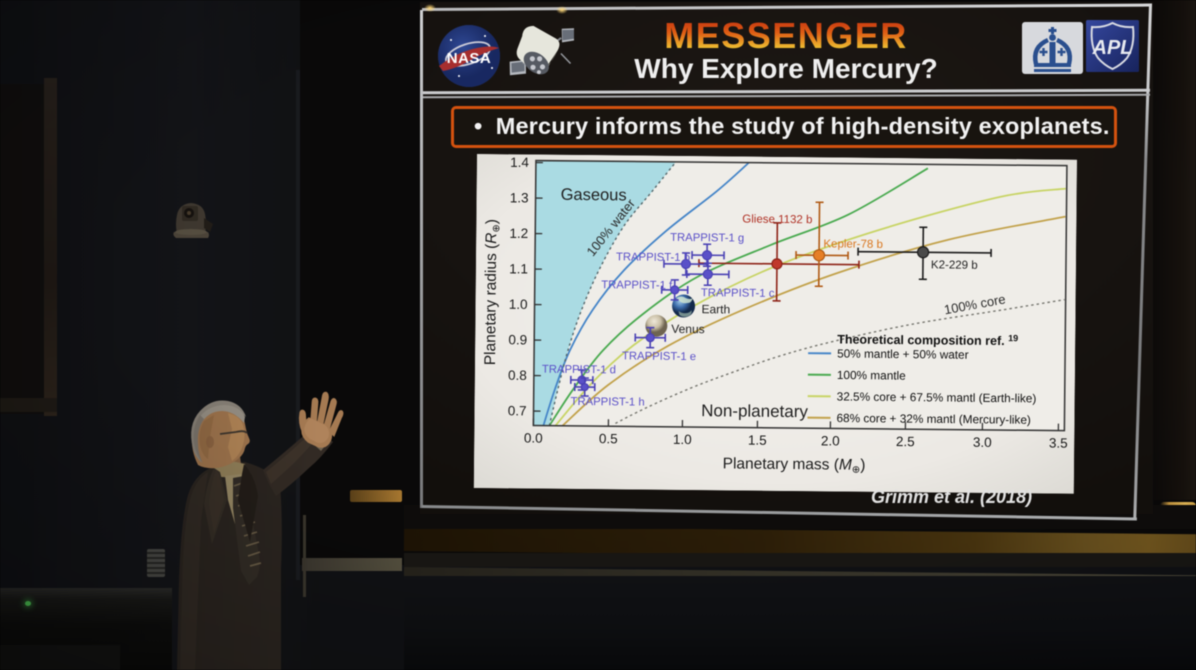 Image resolution: width=1196 pixels, height=670 pixels. Describe the element at coordinates (653, 257) in the screenshot. I see `svg-text: TRAPPIST-1 b` at that location.